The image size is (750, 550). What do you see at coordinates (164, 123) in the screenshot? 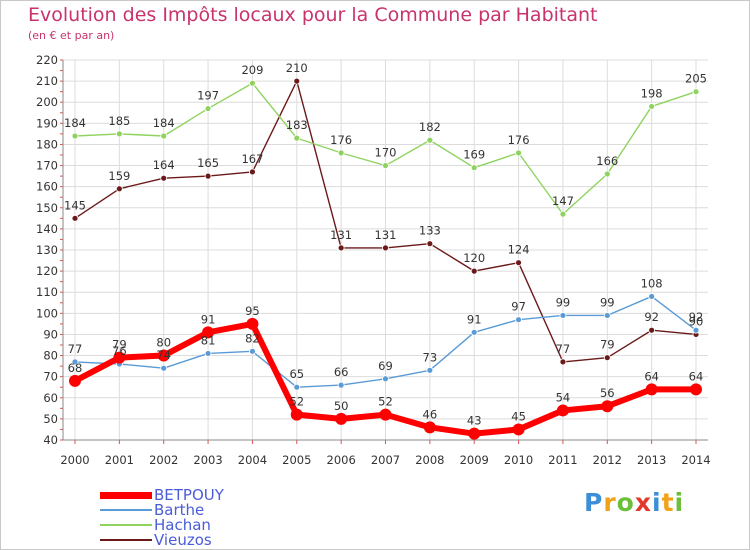
I see `data-label-hachan: 184` at bounding box center [164, 123].